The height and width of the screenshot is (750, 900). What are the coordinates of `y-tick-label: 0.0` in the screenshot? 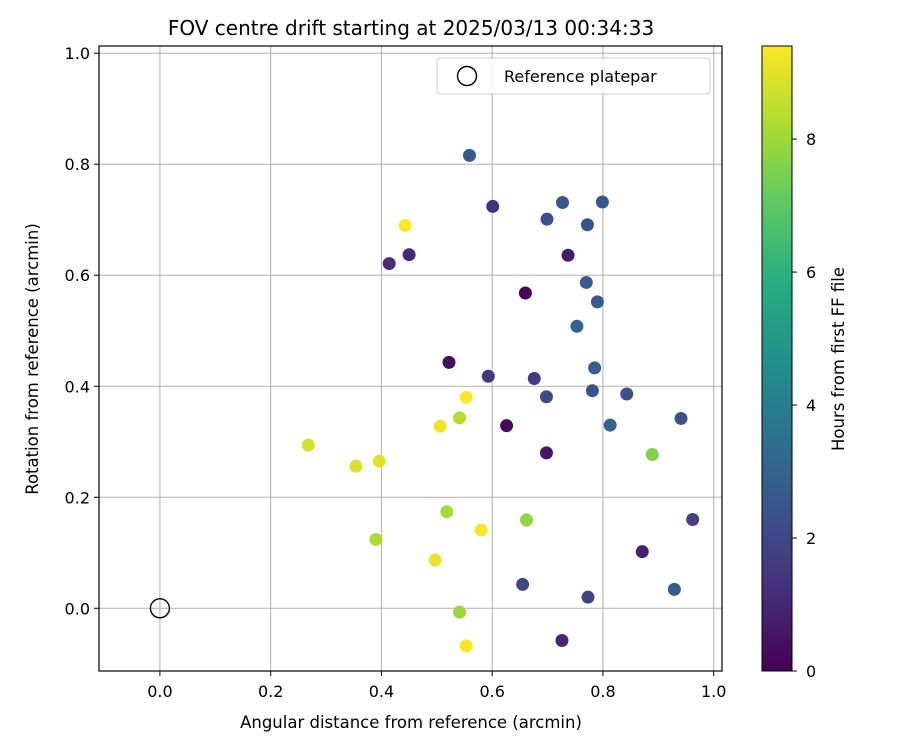 It's located at (77, 608).